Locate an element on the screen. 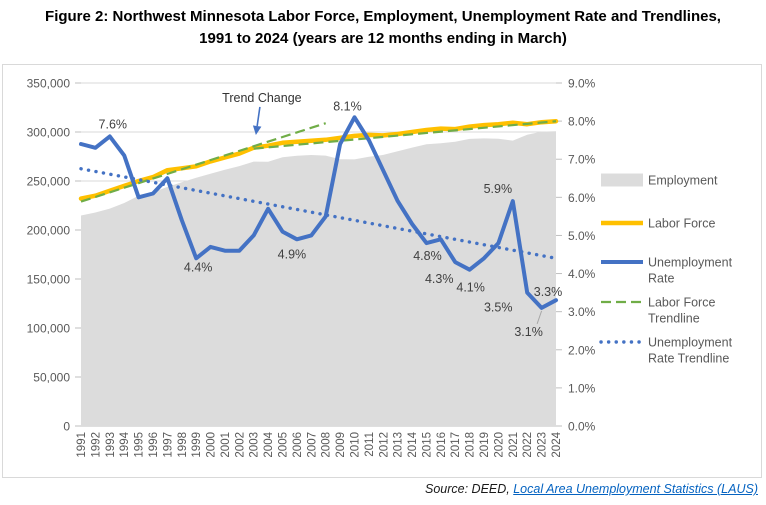  legend-label: Trendline is located at coordinates (674, 319).